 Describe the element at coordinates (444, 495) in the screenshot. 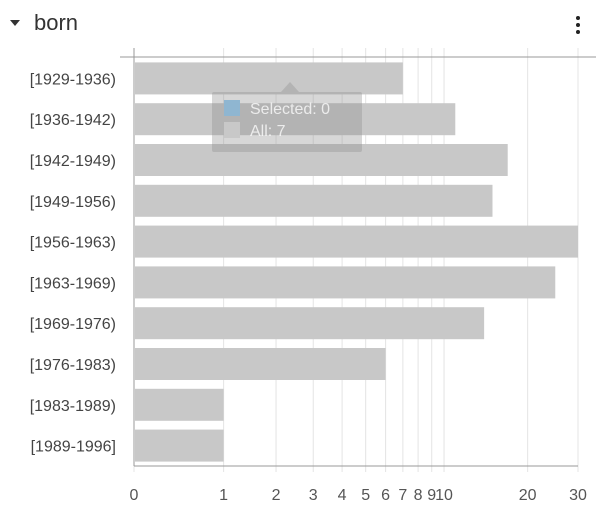

I see `x-tick-label: 10` at that location.